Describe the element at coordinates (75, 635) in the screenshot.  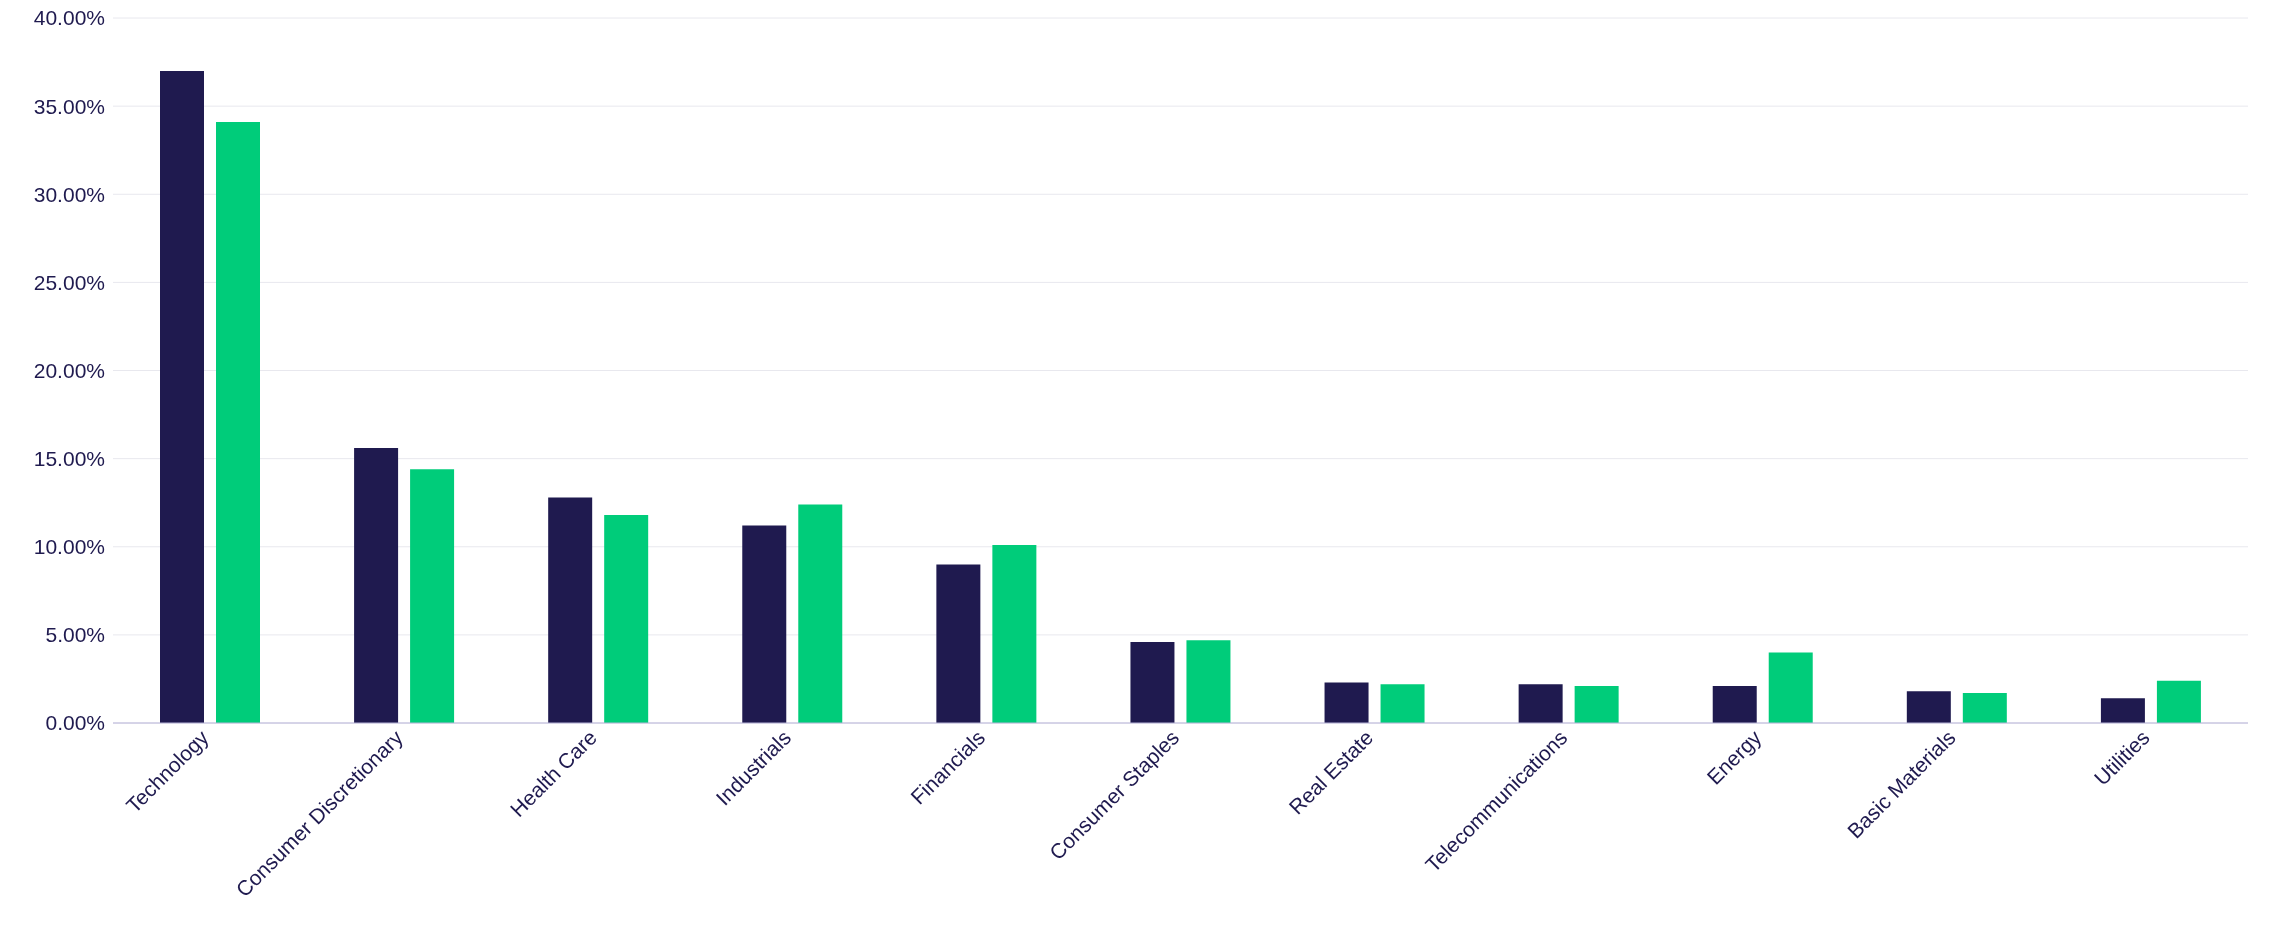
I see `y-tick-label: 5.00%` at that location.